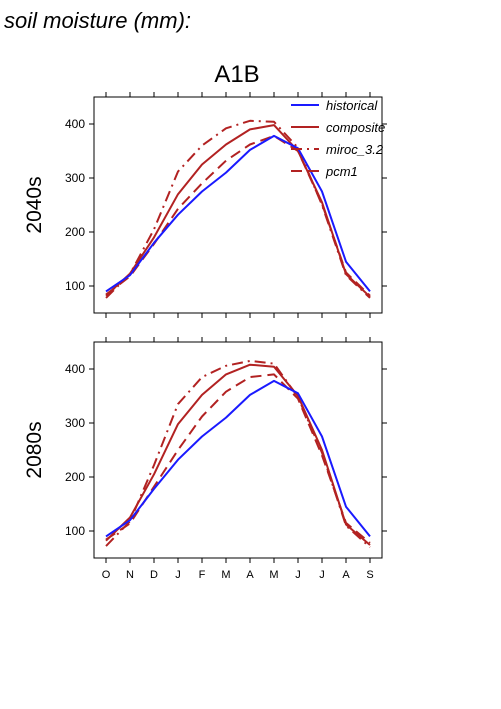 The image size is (501, 709). What do you see at coordinates (34, 204) in the screenshot?
I see `row-label: 2040s` at bounding box center [34, 204].